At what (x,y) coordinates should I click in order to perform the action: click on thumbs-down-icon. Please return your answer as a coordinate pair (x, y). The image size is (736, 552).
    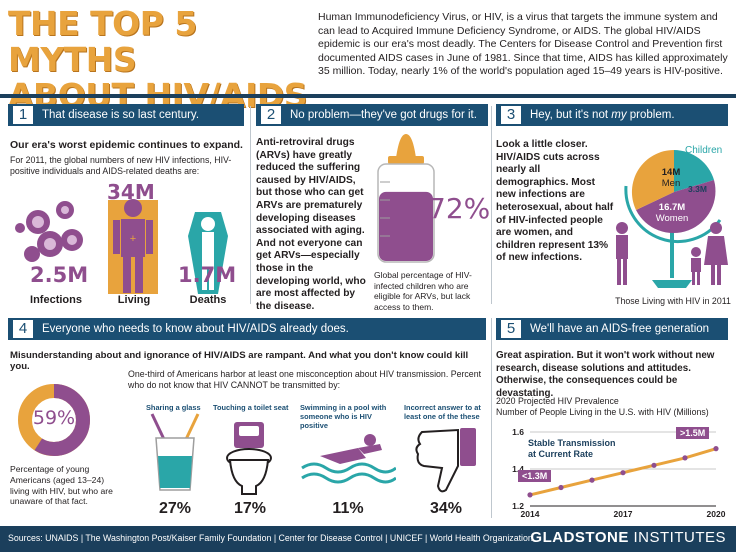
    Looking at the image, I should click on (445, 460).